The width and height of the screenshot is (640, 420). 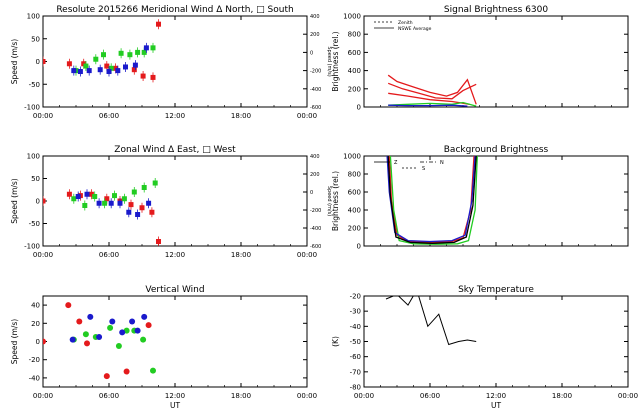 I want to click on vertical-y-tick-label: 40, so click(x=35, y=306).